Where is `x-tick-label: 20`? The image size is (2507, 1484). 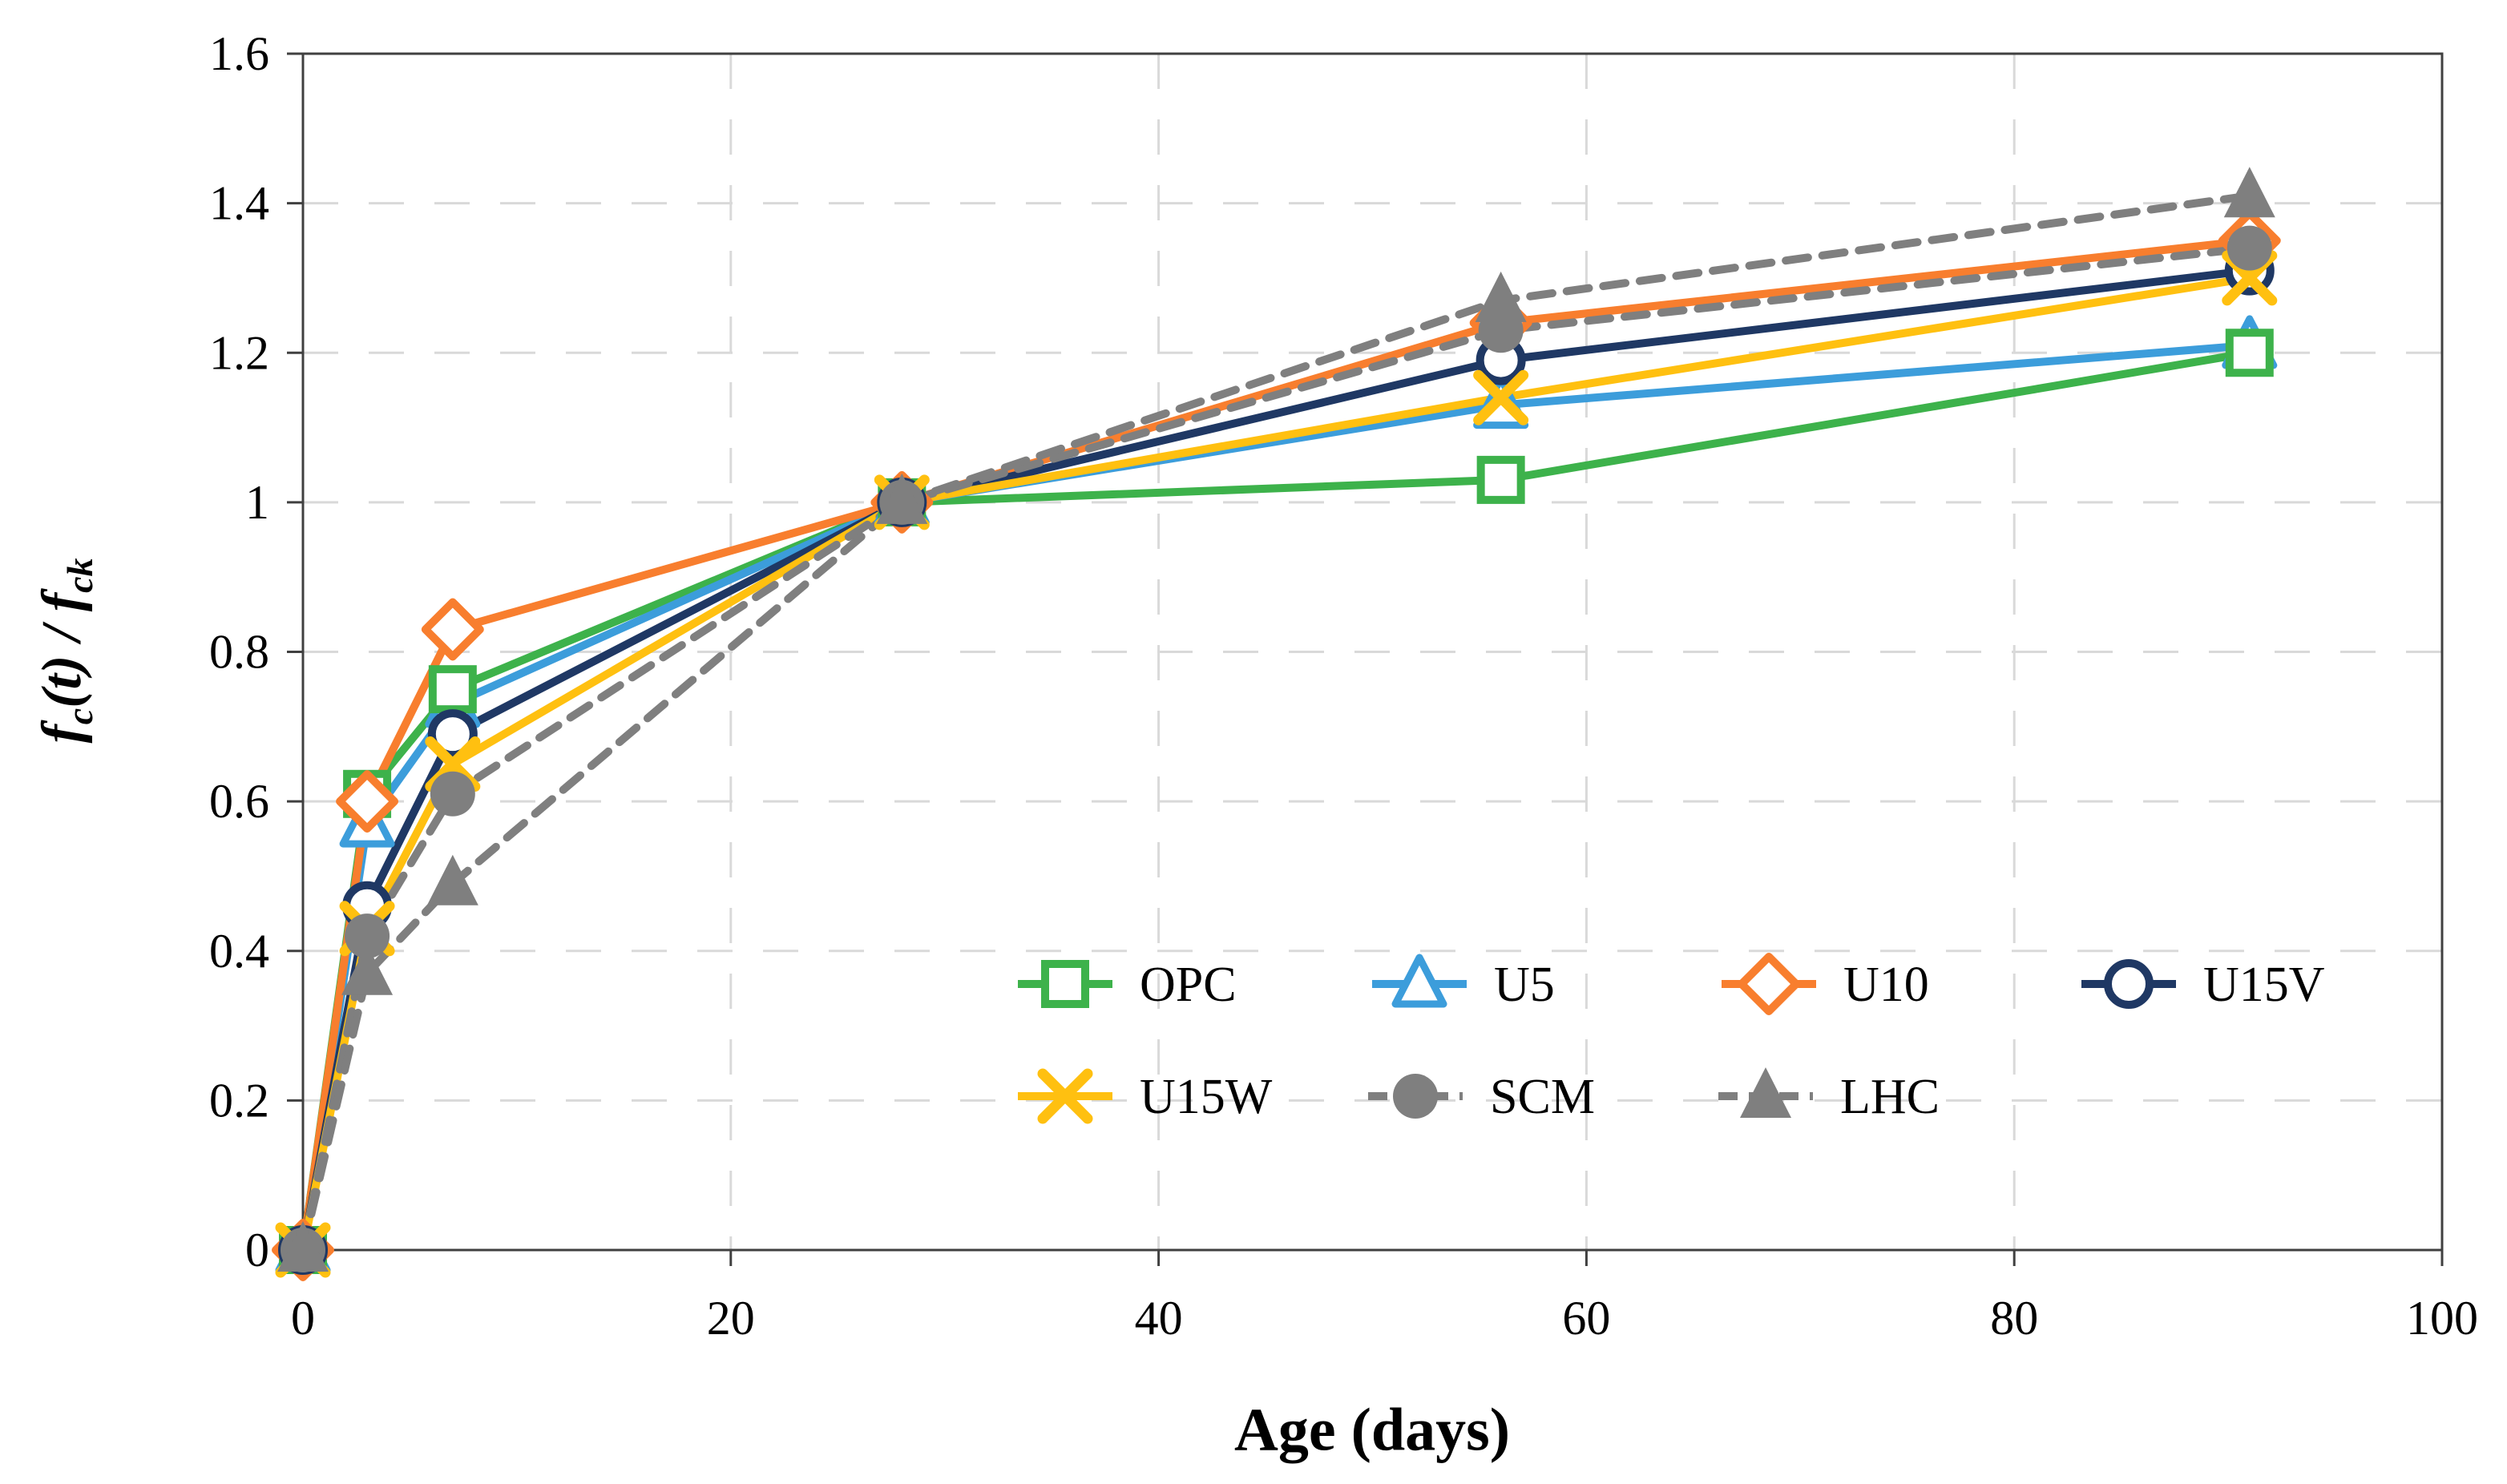
x-tick-label: 20 is located at coordinates (731, 1318).